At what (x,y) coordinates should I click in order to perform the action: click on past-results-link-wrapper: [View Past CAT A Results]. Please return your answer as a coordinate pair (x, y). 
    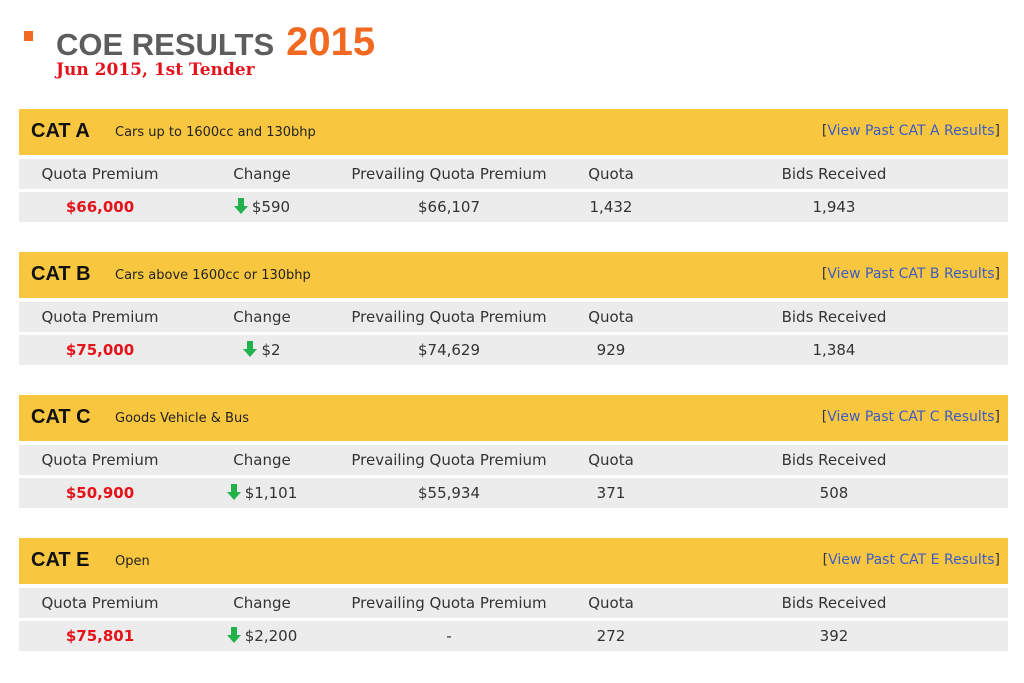
    Looking at the image, I should click on (910, 131).